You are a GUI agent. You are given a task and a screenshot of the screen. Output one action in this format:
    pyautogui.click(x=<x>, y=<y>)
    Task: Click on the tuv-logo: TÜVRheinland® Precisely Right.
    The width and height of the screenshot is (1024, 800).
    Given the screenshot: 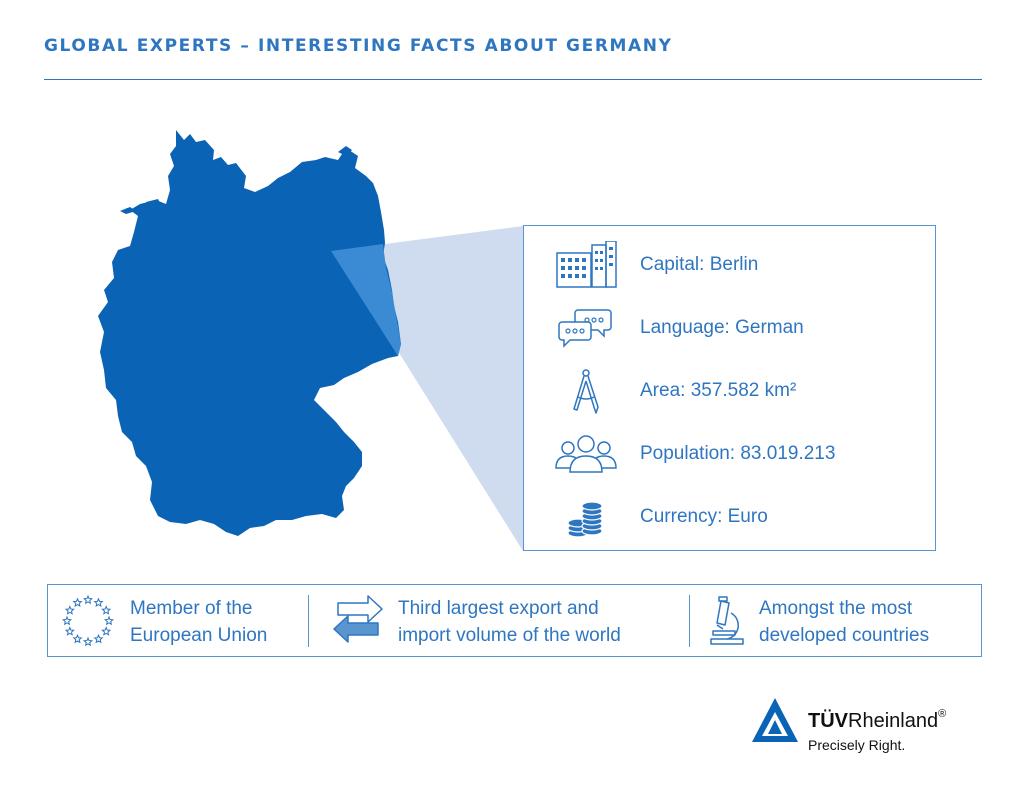 What is the action you would take?
    pyautogui.click(x=870, y=727)
    